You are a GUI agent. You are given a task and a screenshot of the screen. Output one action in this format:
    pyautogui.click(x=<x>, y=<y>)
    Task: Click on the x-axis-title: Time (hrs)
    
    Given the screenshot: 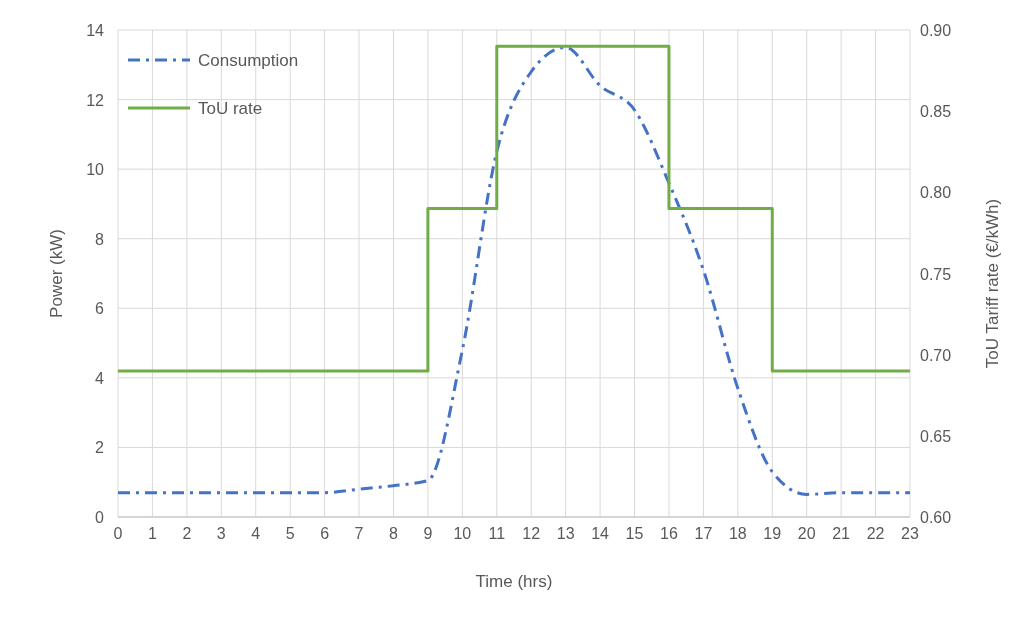 What is the action you would take?
    pyautogui.click(x=514, y=581)
    